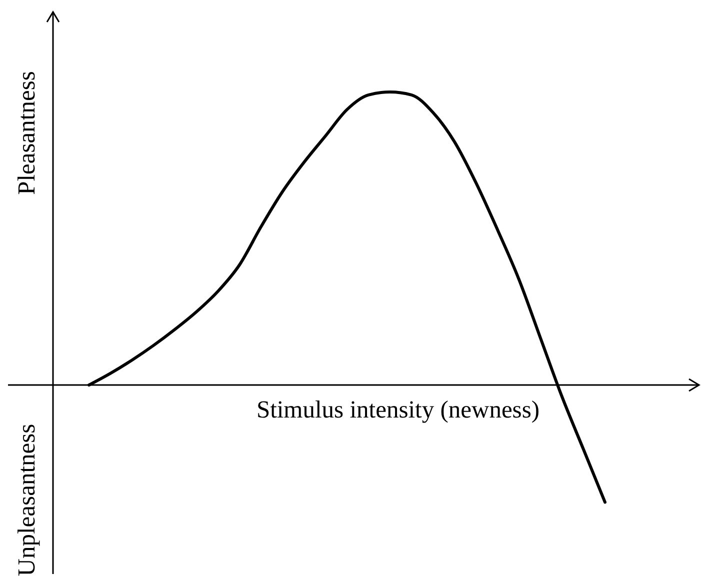 The image size is (701, 584). I want to click on text: Unpleasantness, so click(27, 500).